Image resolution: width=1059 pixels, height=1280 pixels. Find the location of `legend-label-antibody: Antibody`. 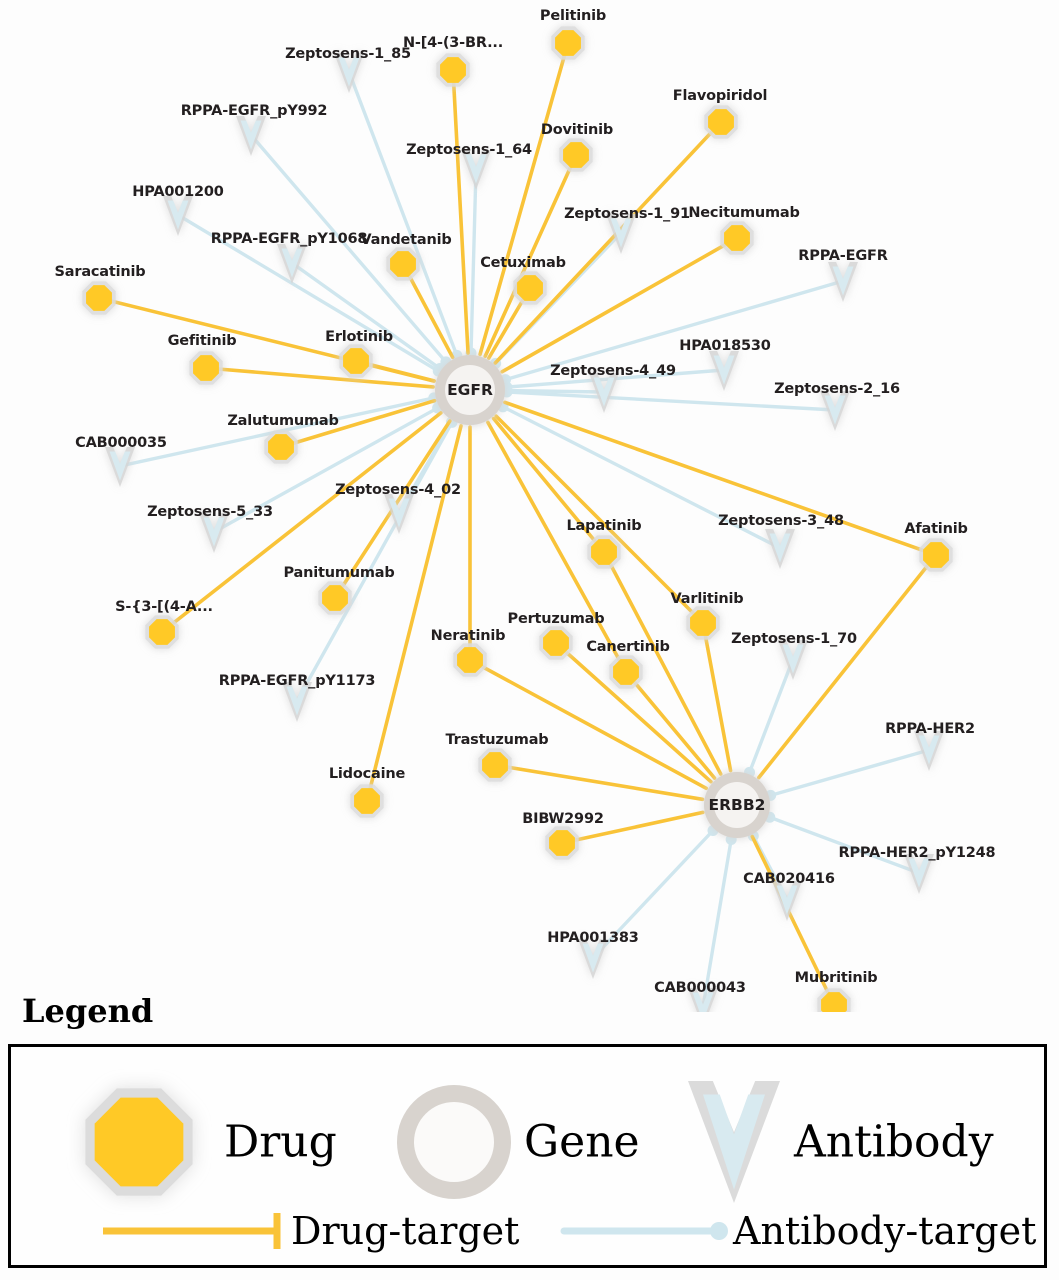

legend-label-antibody: Antibody is located at coordinates (894, 1142).